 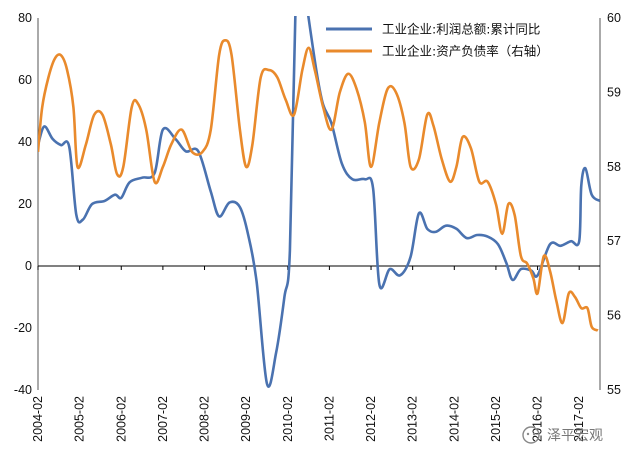 I want to click on x-tick-label: 2010-02, so click(x=288, y=419).